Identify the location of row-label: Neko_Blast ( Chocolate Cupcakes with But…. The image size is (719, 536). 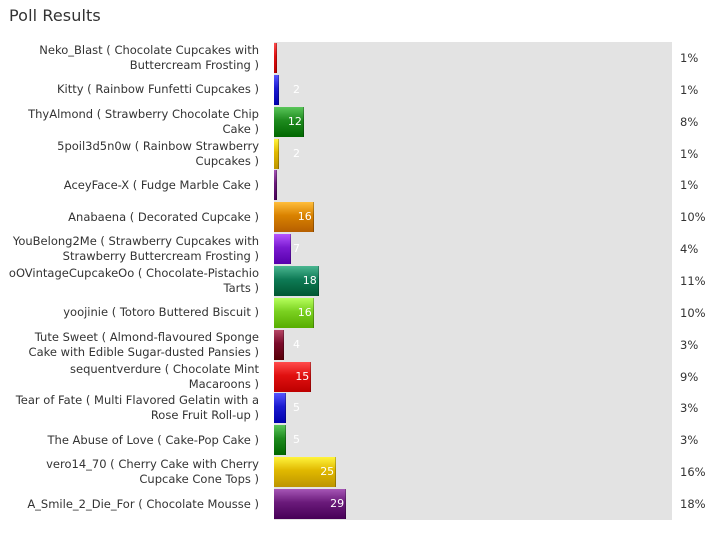
(132, 58).